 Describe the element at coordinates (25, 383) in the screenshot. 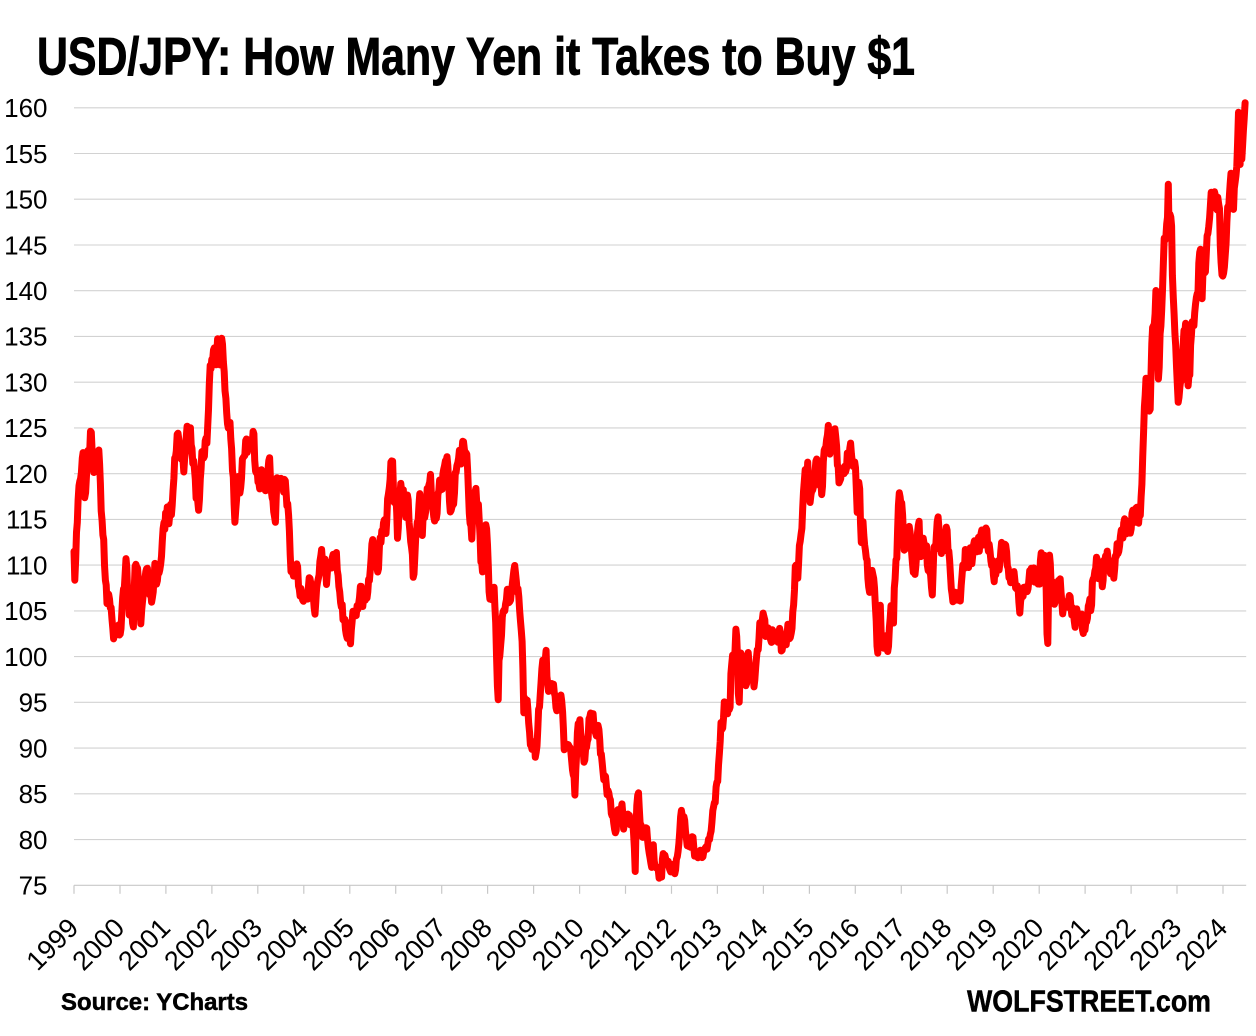

I see `svg-text: 130` at that location.